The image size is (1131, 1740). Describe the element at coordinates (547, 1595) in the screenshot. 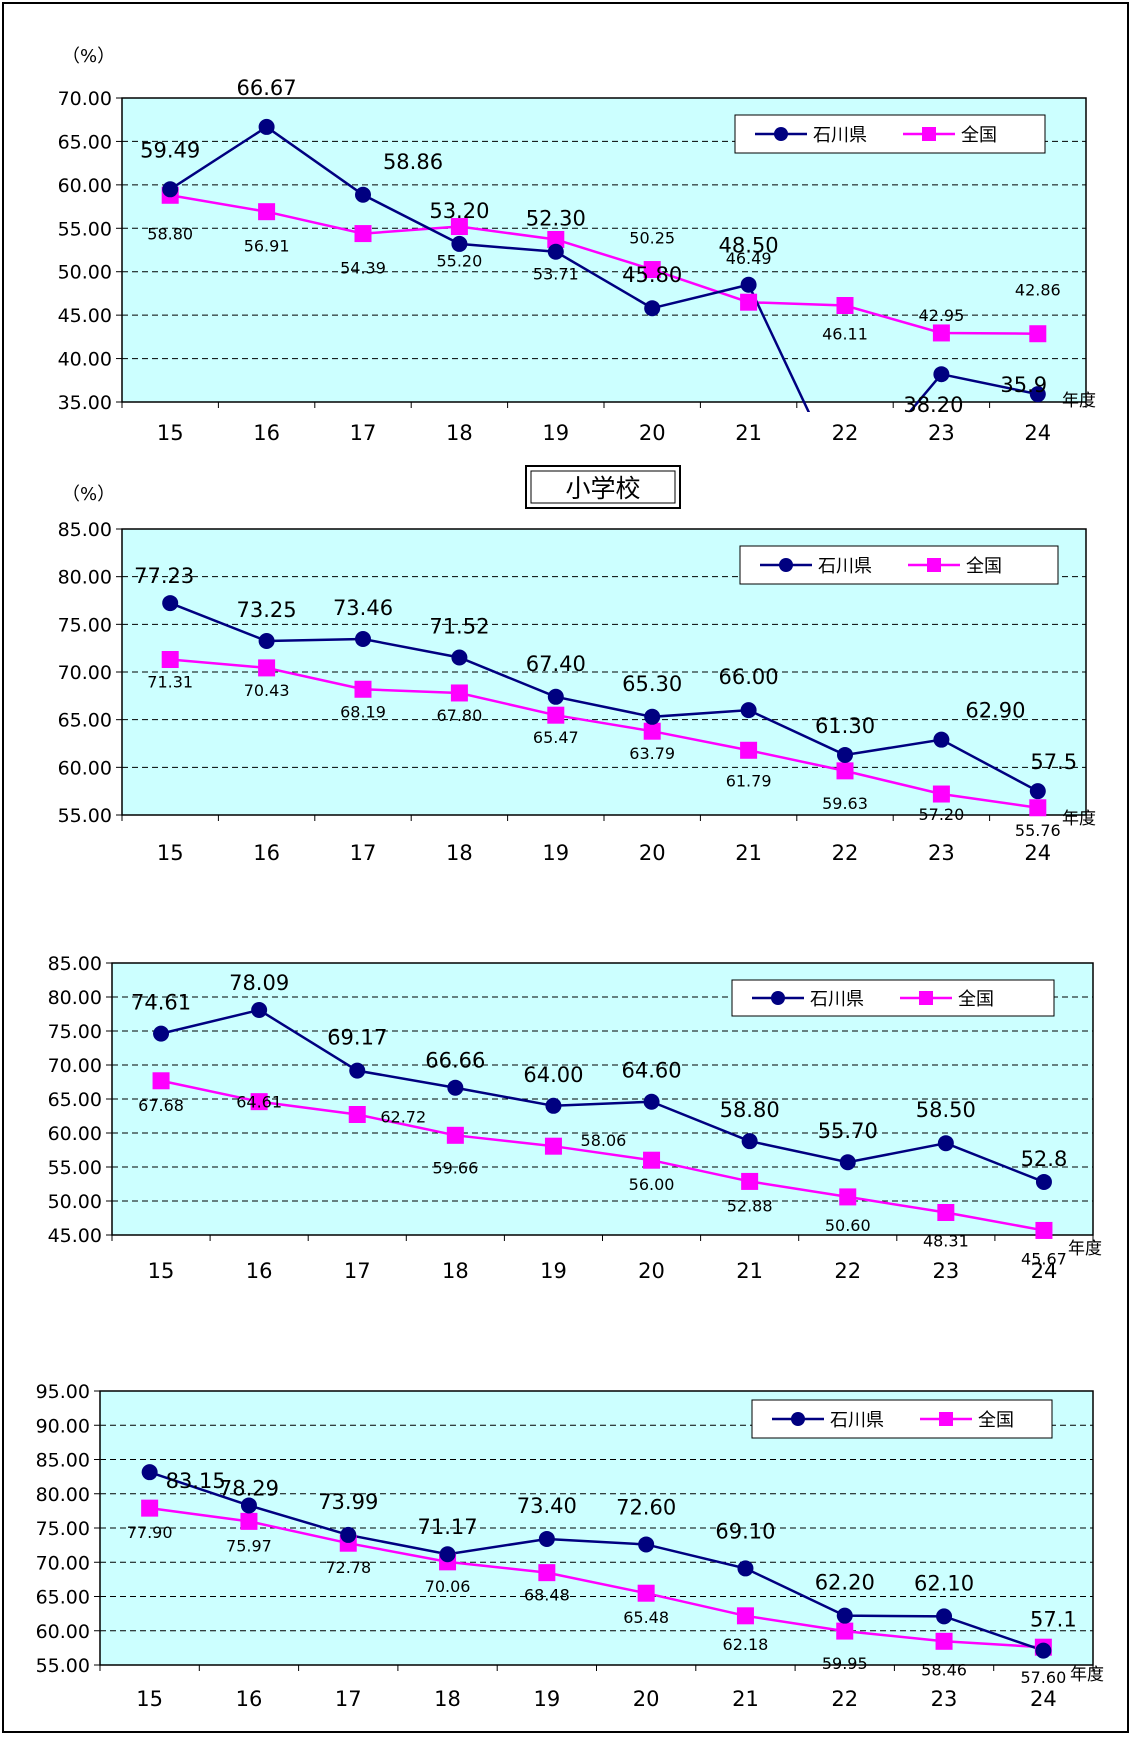

I see `national-data-label: 68.48` at that location.